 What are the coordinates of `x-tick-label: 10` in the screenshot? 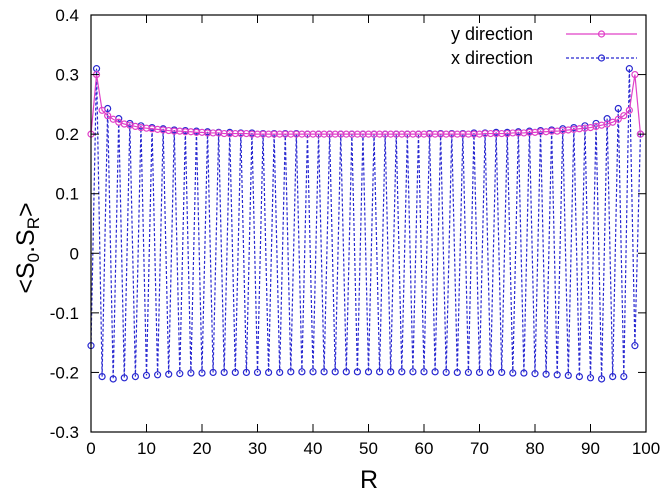 It's located at (146, 448).